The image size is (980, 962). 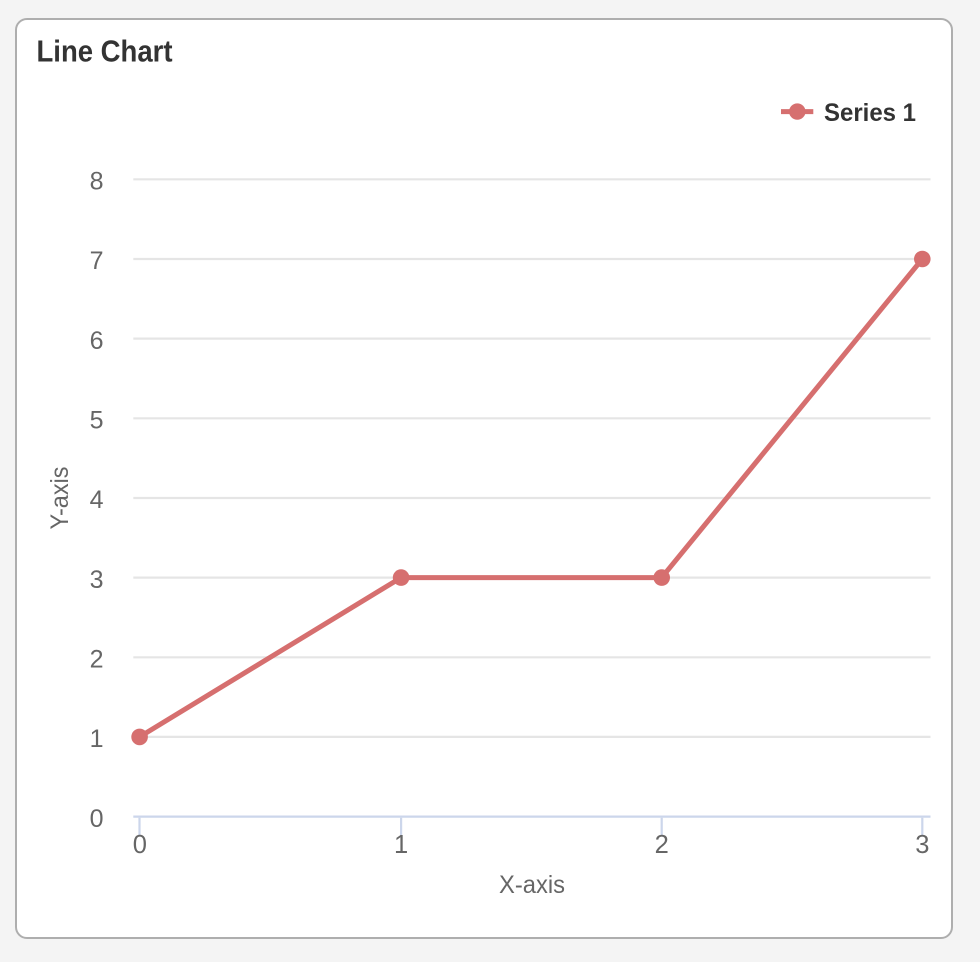 What do you see at coordinates (532, 885) in the screenshot?
I see `svg-text: X-axis` at bounding box center [532, 885].